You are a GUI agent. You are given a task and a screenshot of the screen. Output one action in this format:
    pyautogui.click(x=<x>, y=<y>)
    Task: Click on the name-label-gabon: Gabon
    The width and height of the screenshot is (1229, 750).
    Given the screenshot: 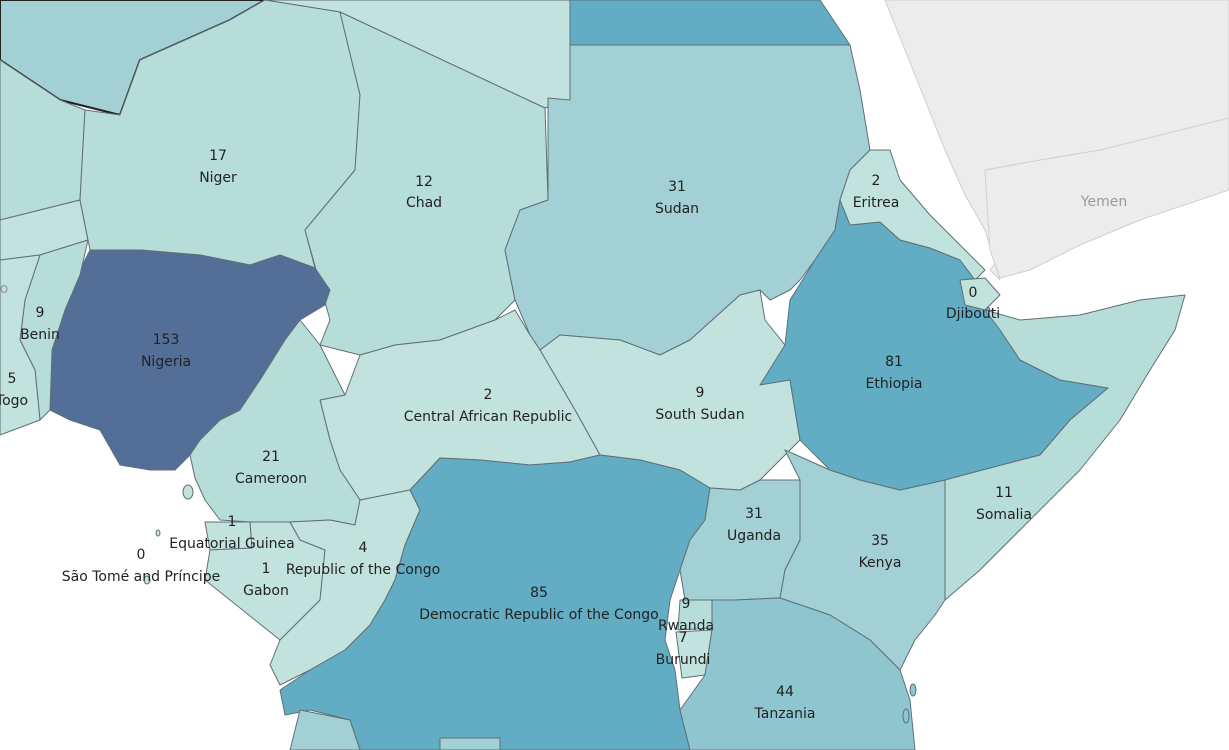 What is the action you would take?
    pyautogui.click(x=266, y=591)
    